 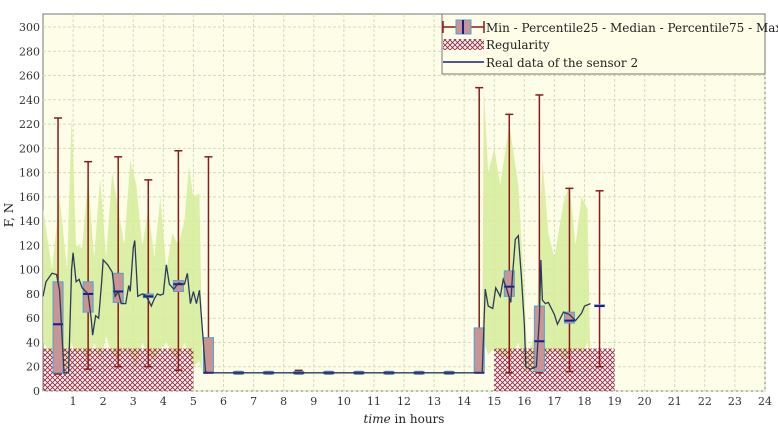 What do you see at coordinates (103, 401) in the screenshot?
I see `x-tick-label: 2` at bounding box center [103, 401].